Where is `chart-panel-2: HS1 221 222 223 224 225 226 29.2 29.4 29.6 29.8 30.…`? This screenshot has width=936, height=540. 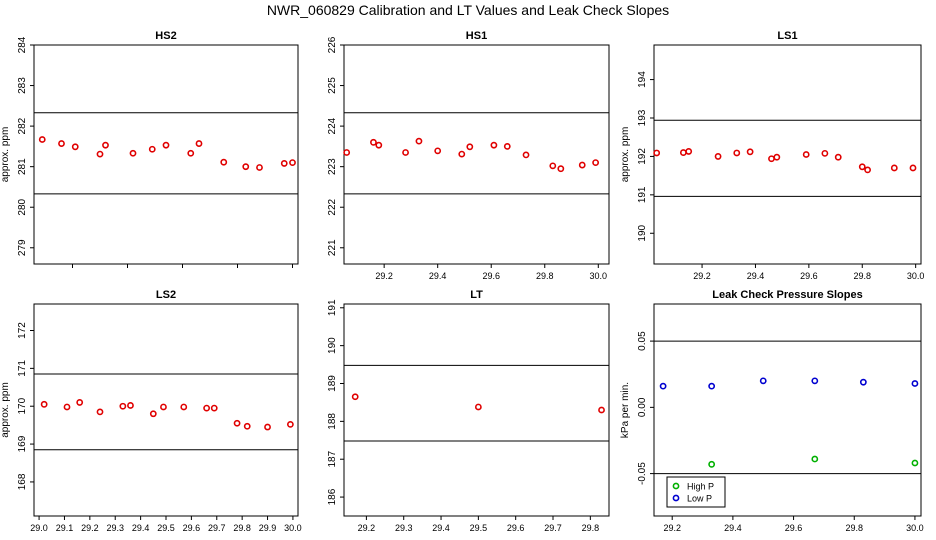 chart-panel-2: HS1 221 222 223 224 225 226 29.2 29.4 29.6 29.8 30.… is located at coordinates (468, 155).